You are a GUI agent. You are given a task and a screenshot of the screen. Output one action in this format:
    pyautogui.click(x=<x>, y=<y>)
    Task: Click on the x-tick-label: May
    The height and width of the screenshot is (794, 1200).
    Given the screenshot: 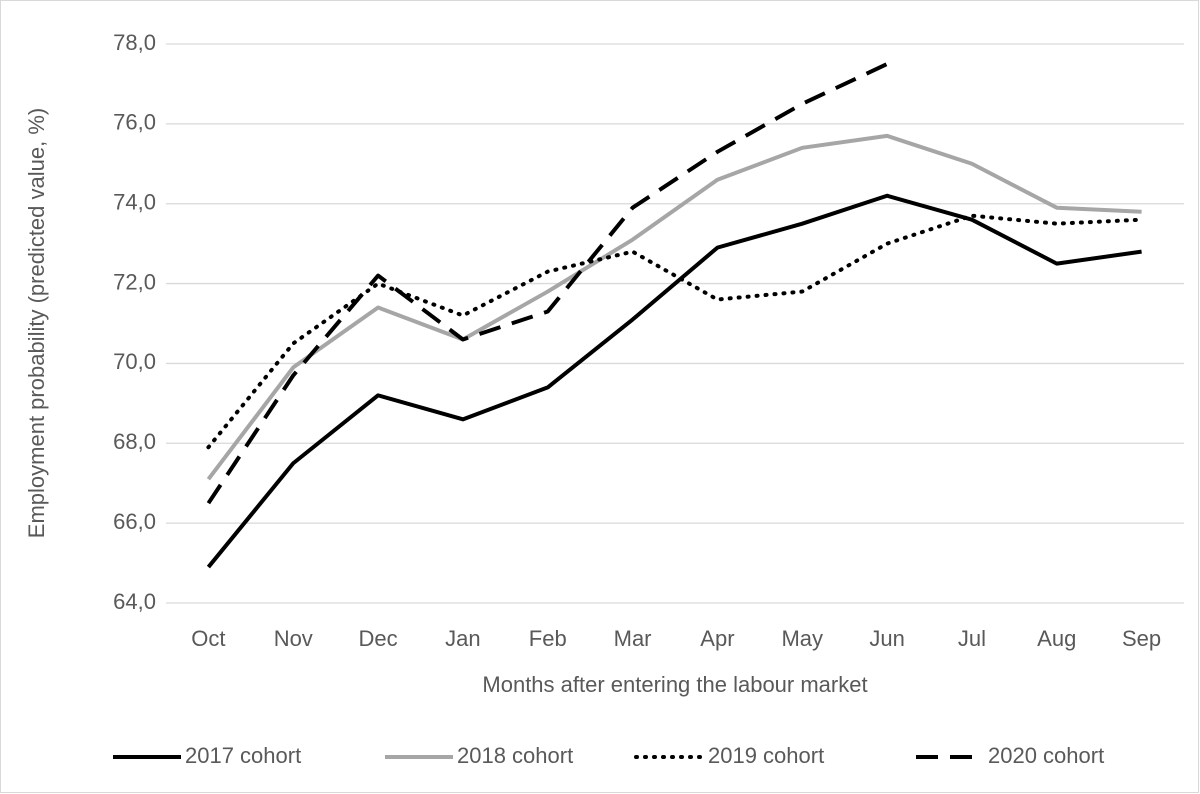 What is the action you would take?
    pyautogui.click(x=802, y=638)
    